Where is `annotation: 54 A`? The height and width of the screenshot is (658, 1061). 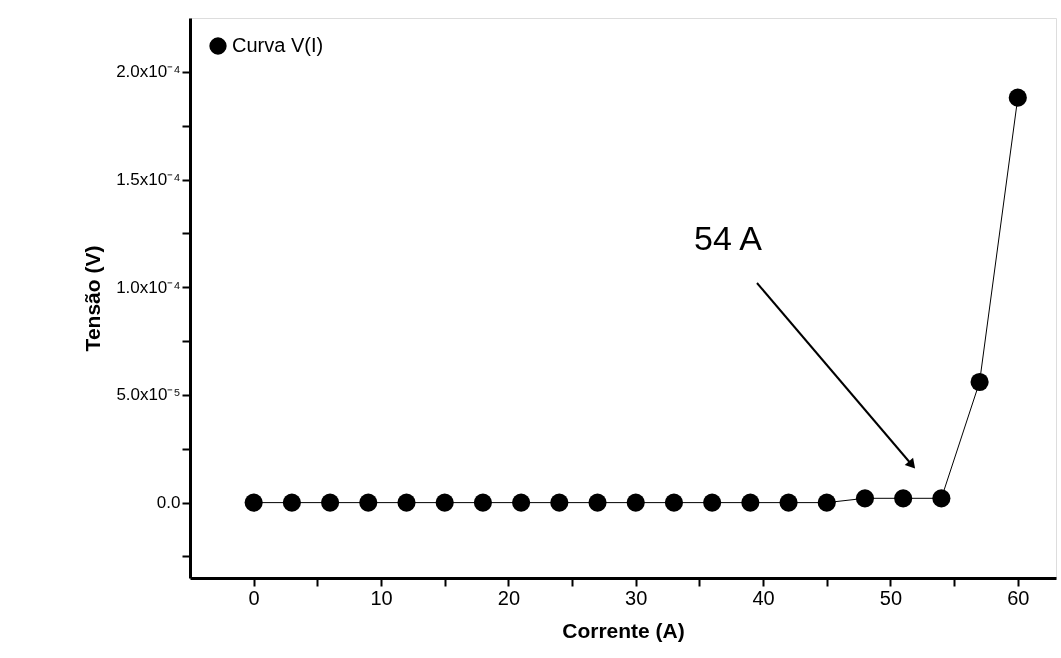
annotation: 54 A is located at coordinates (728, 238).